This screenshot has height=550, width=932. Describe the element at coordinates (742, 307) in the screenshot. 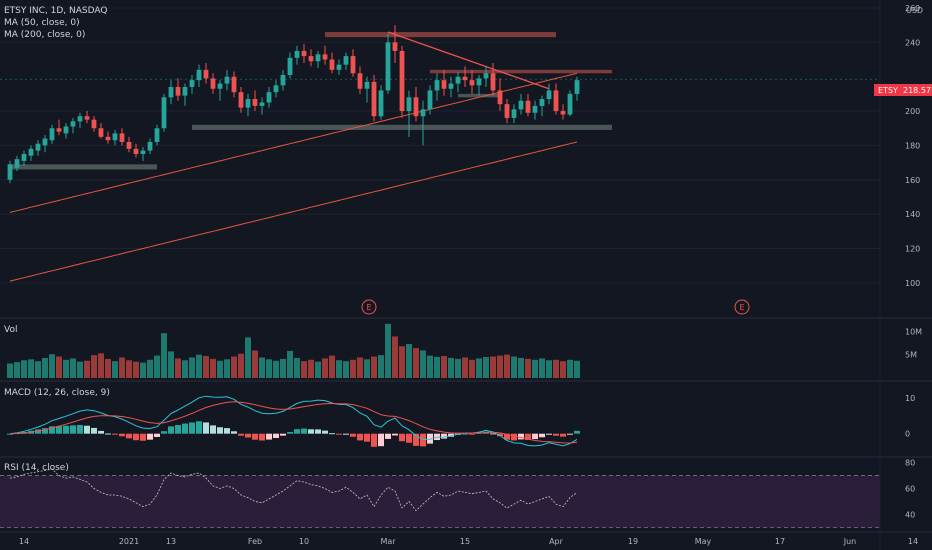

I see `earnings-marker-2: E` at that location.